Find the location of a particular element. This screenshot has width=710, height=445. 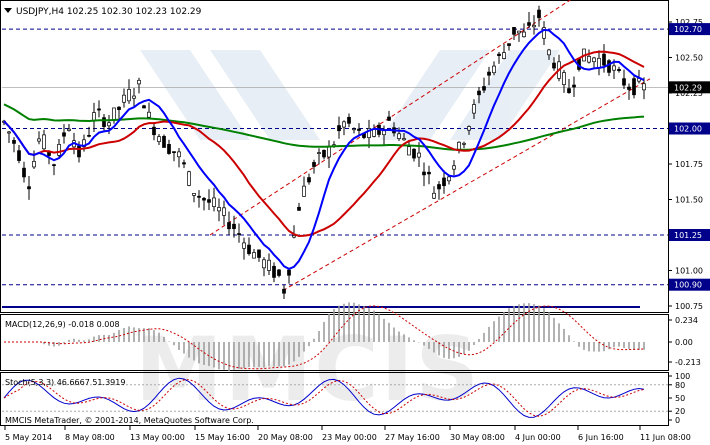

level-label: 102.00 is located at coordinates (688, 129).